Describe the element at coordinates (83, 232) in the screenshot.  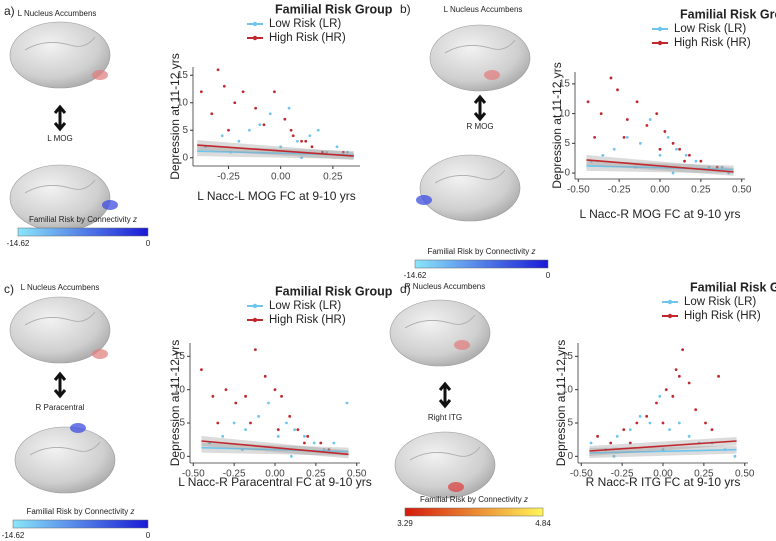
I see `colorbar` at that location.